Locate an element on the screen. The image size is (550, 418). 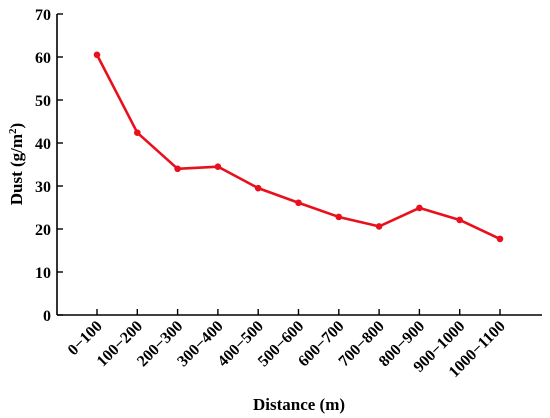
y-tick-label: 50 is located at coordinates (43, 101).